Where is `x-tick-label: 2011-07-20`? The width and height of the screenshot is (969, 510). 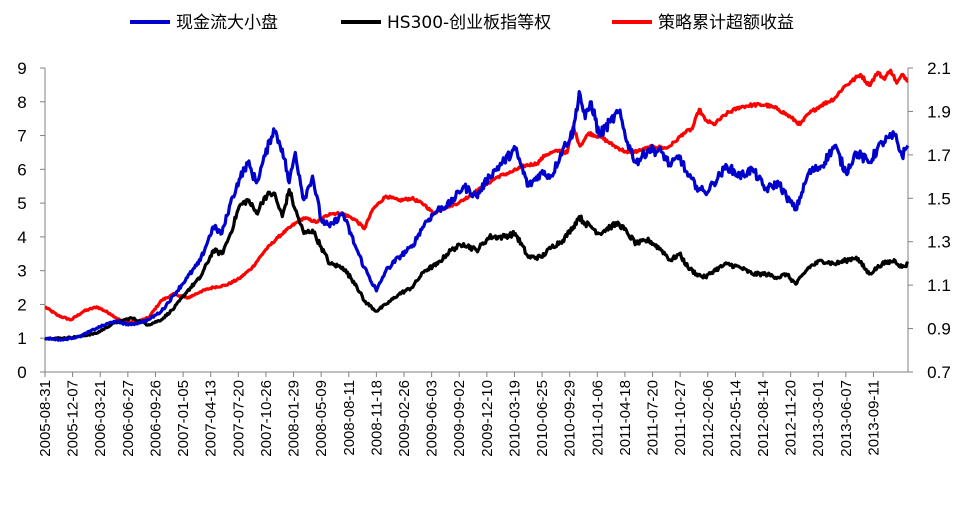 x-tick-label: 2011-07-20 is located at coordinates (653, 418).